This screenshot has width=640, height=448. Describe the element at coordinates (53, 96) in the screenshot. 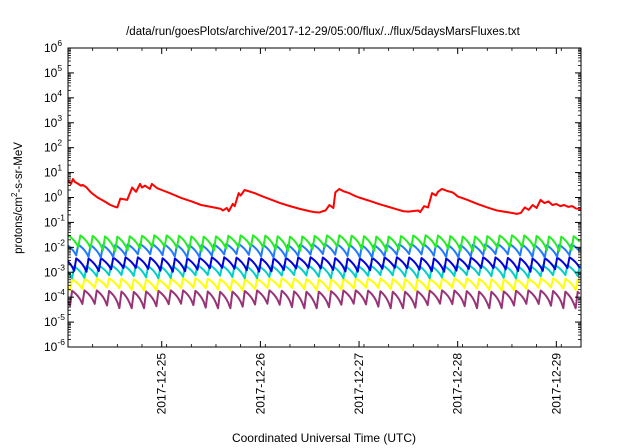

I see `y-tick-label: 10⁴` at that location.